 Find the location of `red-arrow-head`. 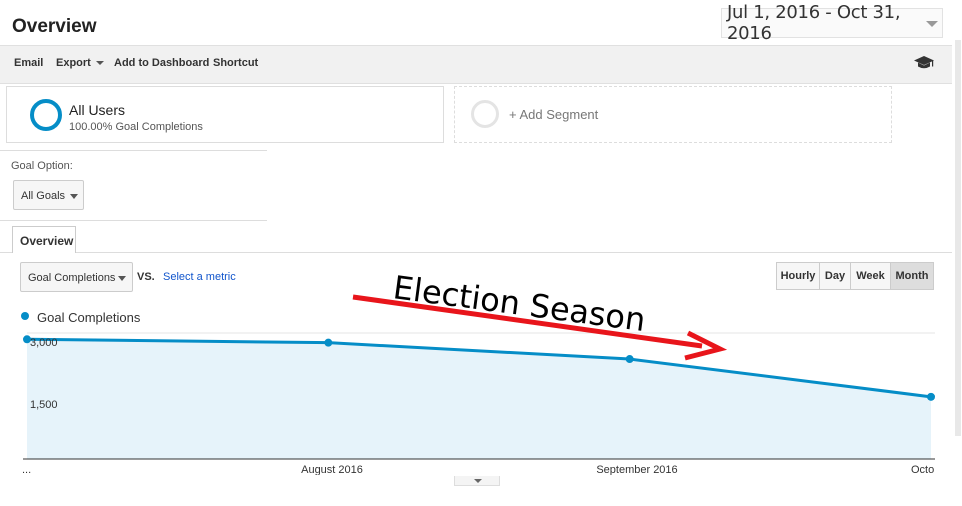

red-arrow-head is located at coordinates (706, 345).